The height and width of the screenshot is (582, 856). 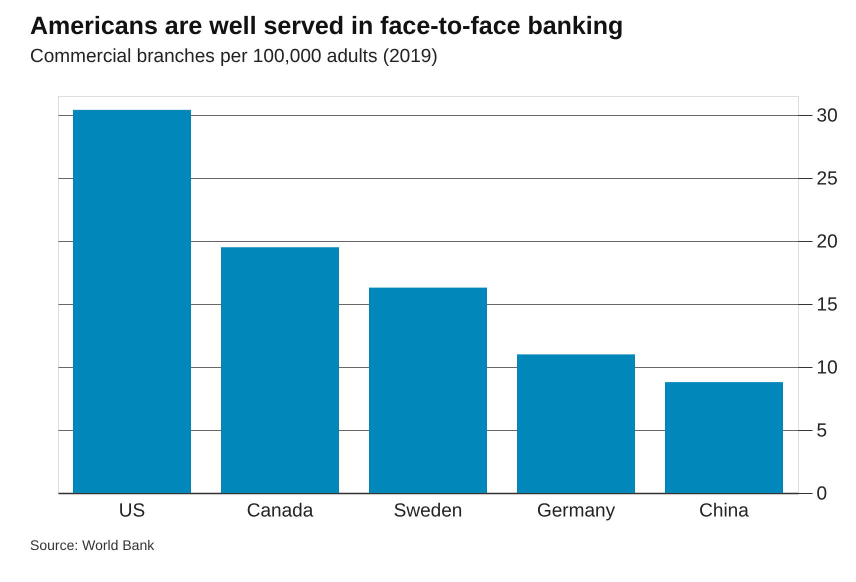 What do you see at coordinates (827, 115) in the screenshot?
I see `y-tick-label: 30` at bounding box center [827, 115].